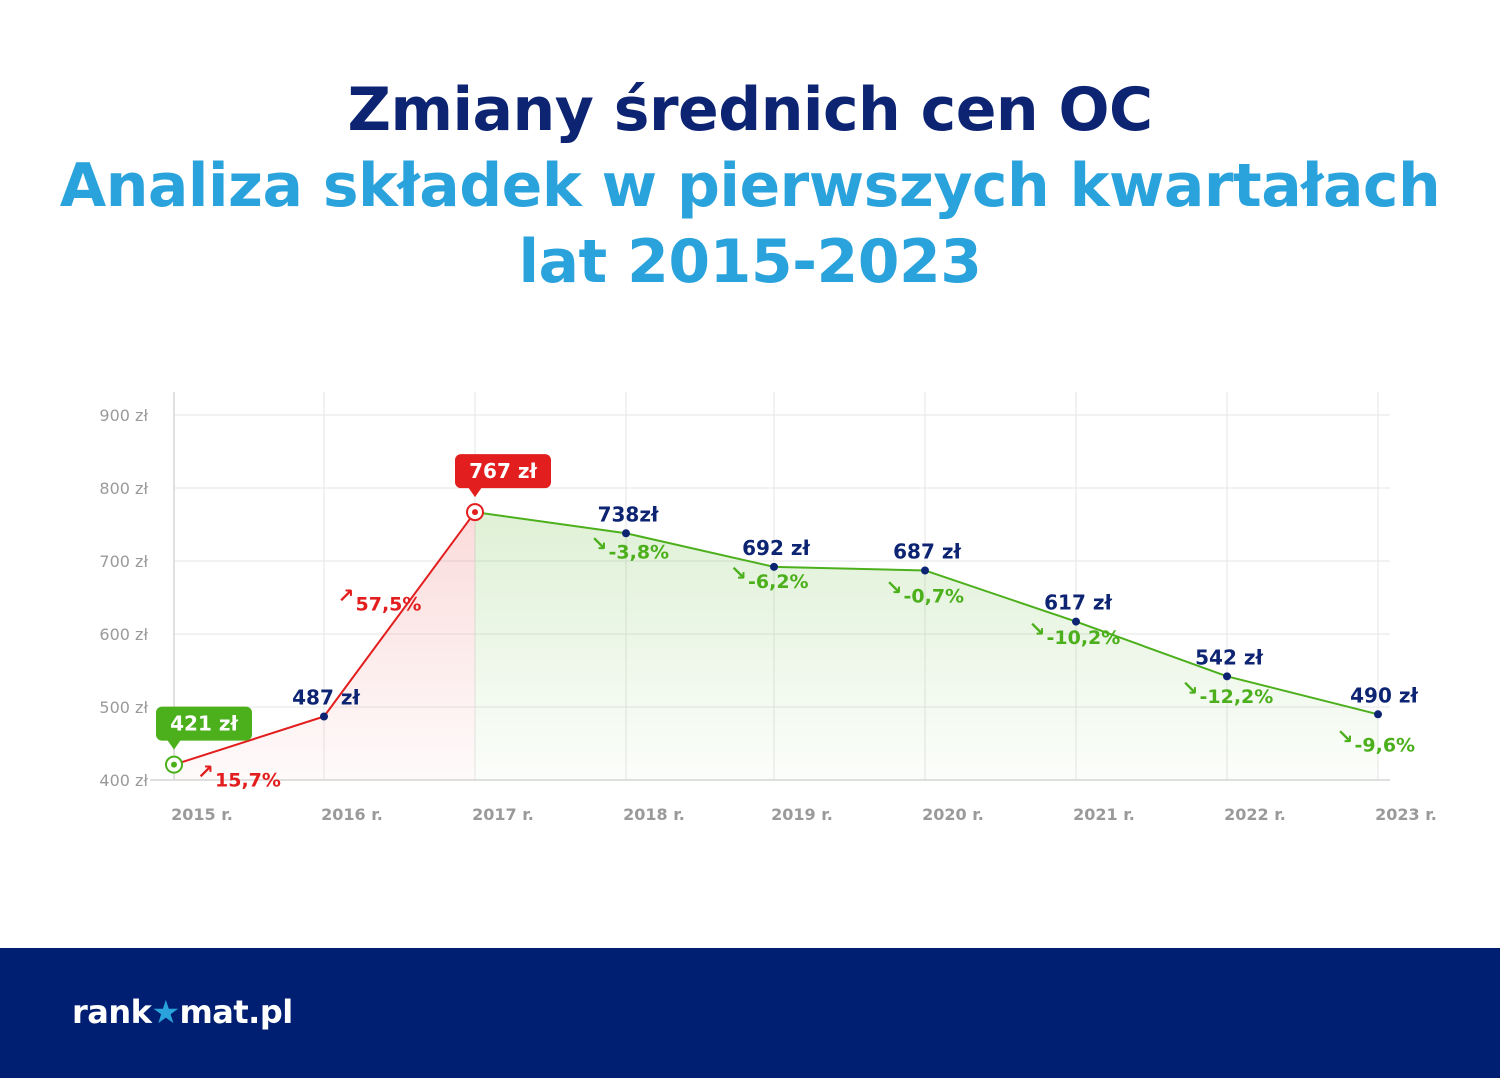 The image size is (1500, 1078). What do you see at coordinates (248, 781) in the screenshot?
I see `change-label: 15,7%` at bounding box center [248, 781].